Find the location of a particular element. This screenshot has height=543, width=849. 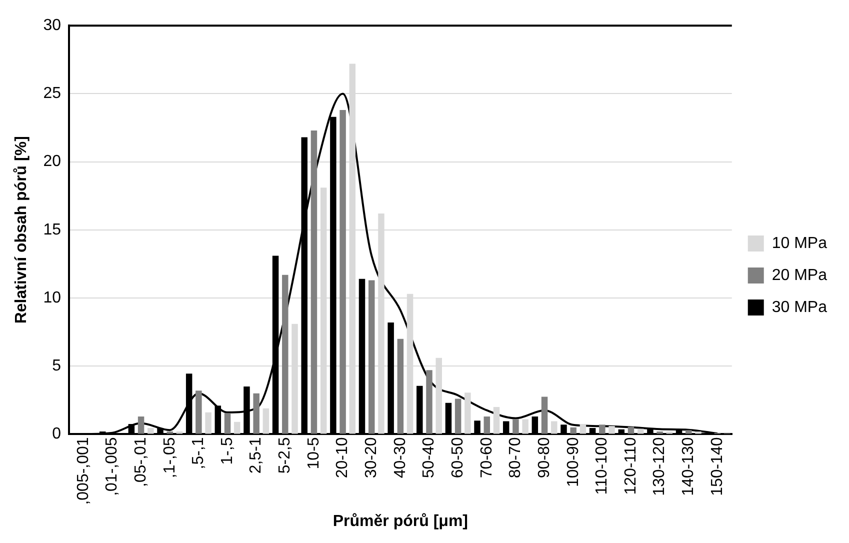

x-tick-label: 120-110 is located at coordinates (631, 466).